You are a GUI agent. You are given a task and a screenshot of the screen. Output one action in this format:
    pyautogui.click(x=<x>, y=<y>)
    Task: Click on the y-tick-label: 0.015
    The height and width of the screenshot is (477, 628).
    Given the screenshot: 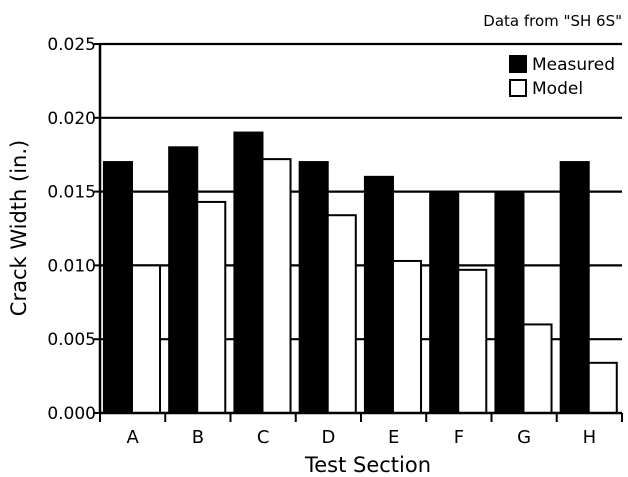 What is the action you would take?
    pyautogui.click(x=71, y=193)
    